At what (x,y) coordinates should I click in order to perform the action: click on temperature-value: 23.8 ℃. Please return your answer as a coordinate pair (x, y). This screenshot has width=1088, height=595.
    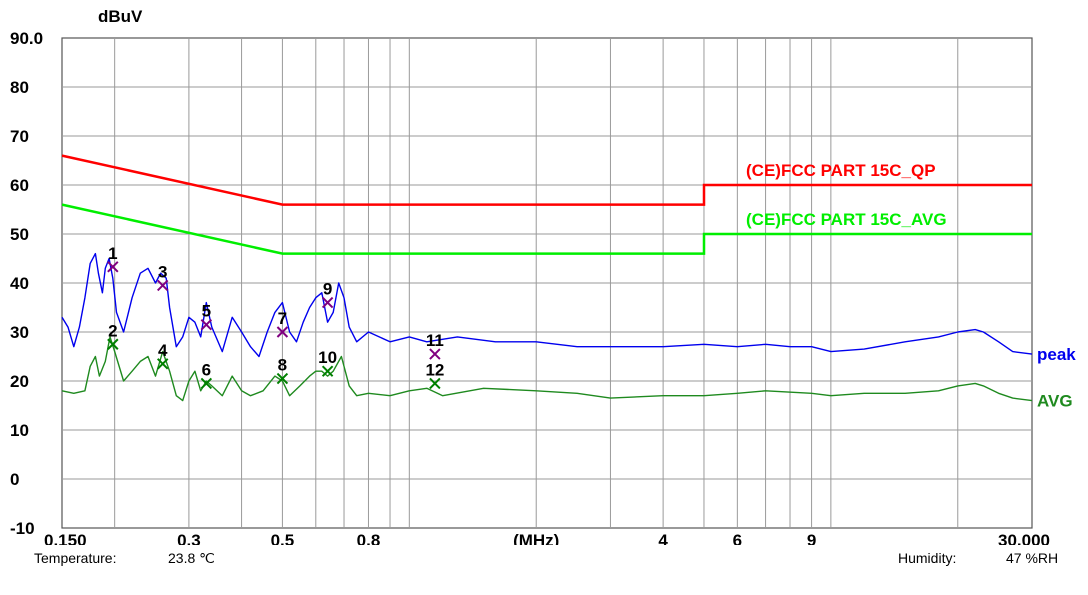
    Looking at the image, I should click on (191, 558).